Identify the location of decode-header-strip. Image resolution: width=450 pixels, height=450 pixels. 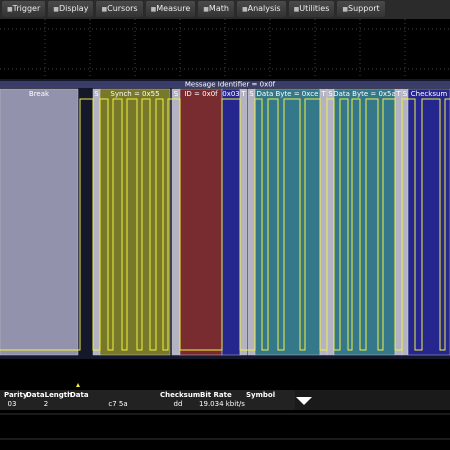
(225, 84).